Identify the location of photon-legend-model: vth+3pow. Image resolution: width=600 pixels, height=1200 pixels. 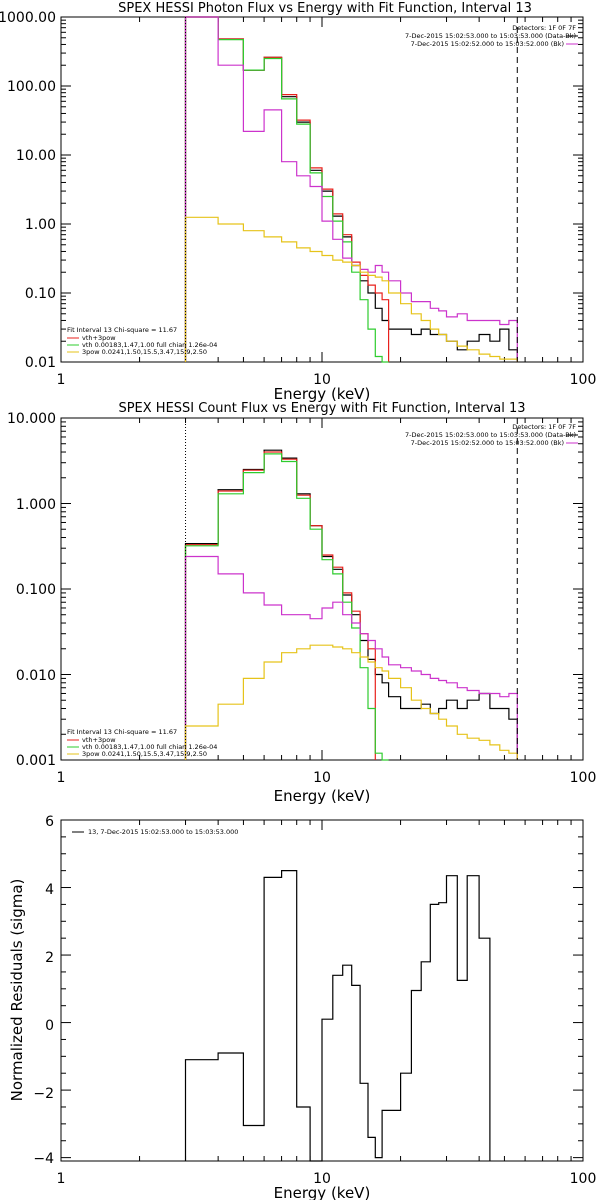
(99, 338).